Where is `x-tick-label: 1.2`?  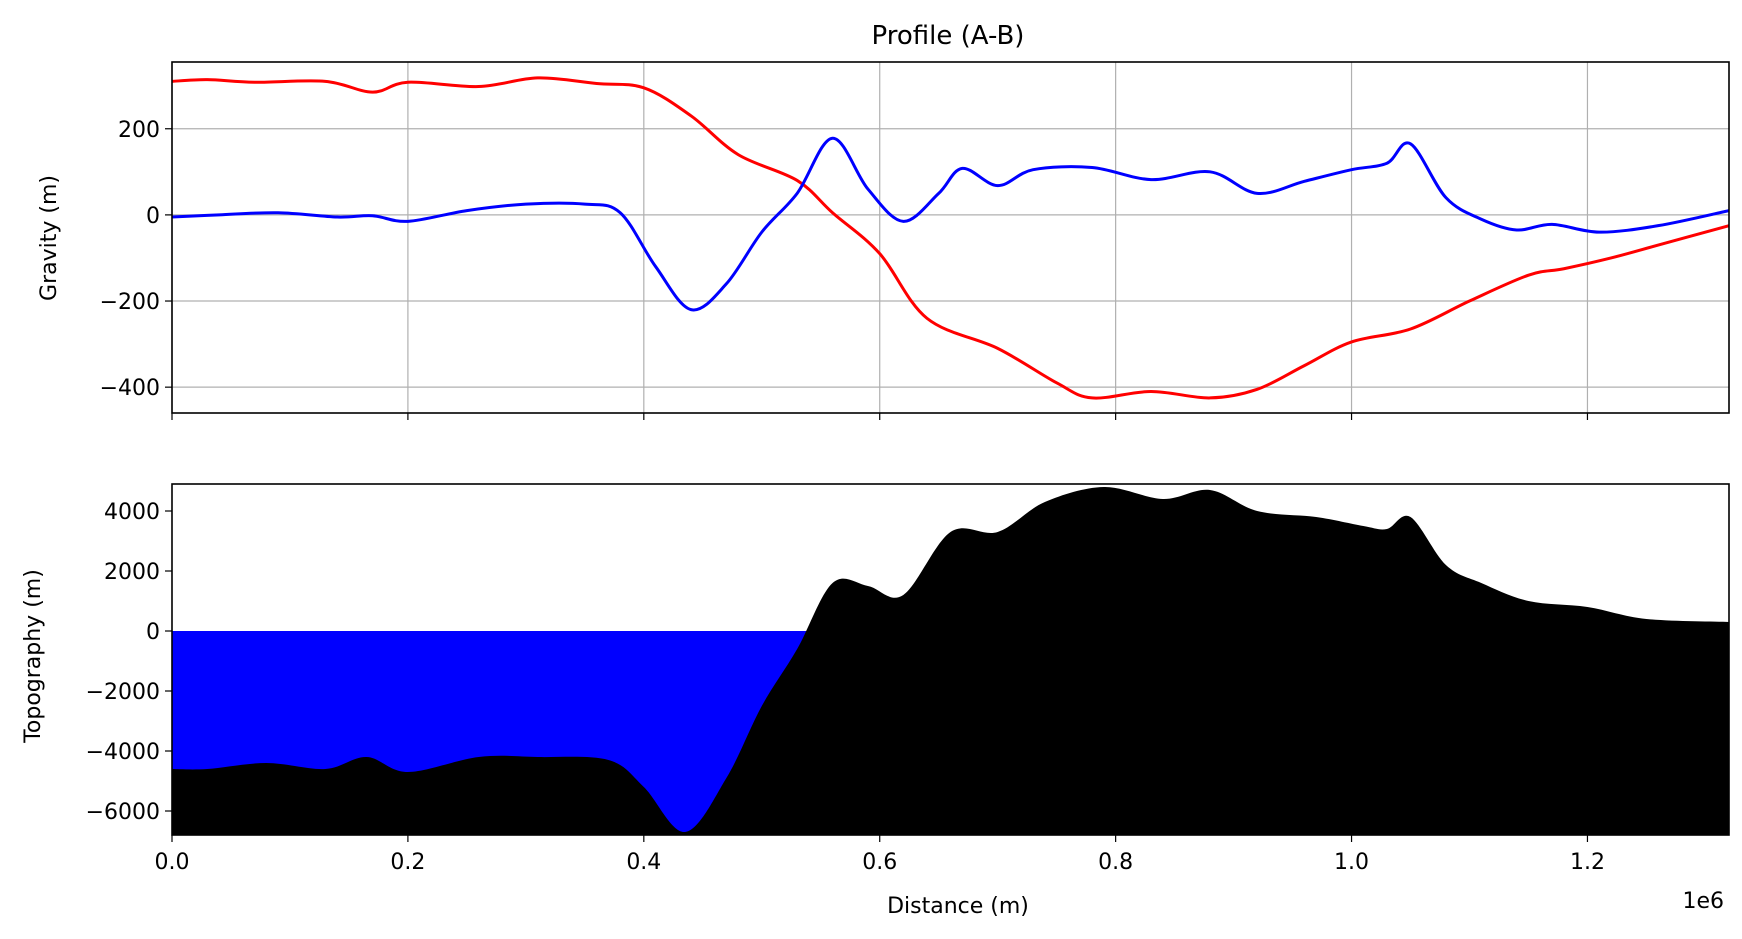
x-tick-label: 1.2 is located at coordinates (1587, 862).